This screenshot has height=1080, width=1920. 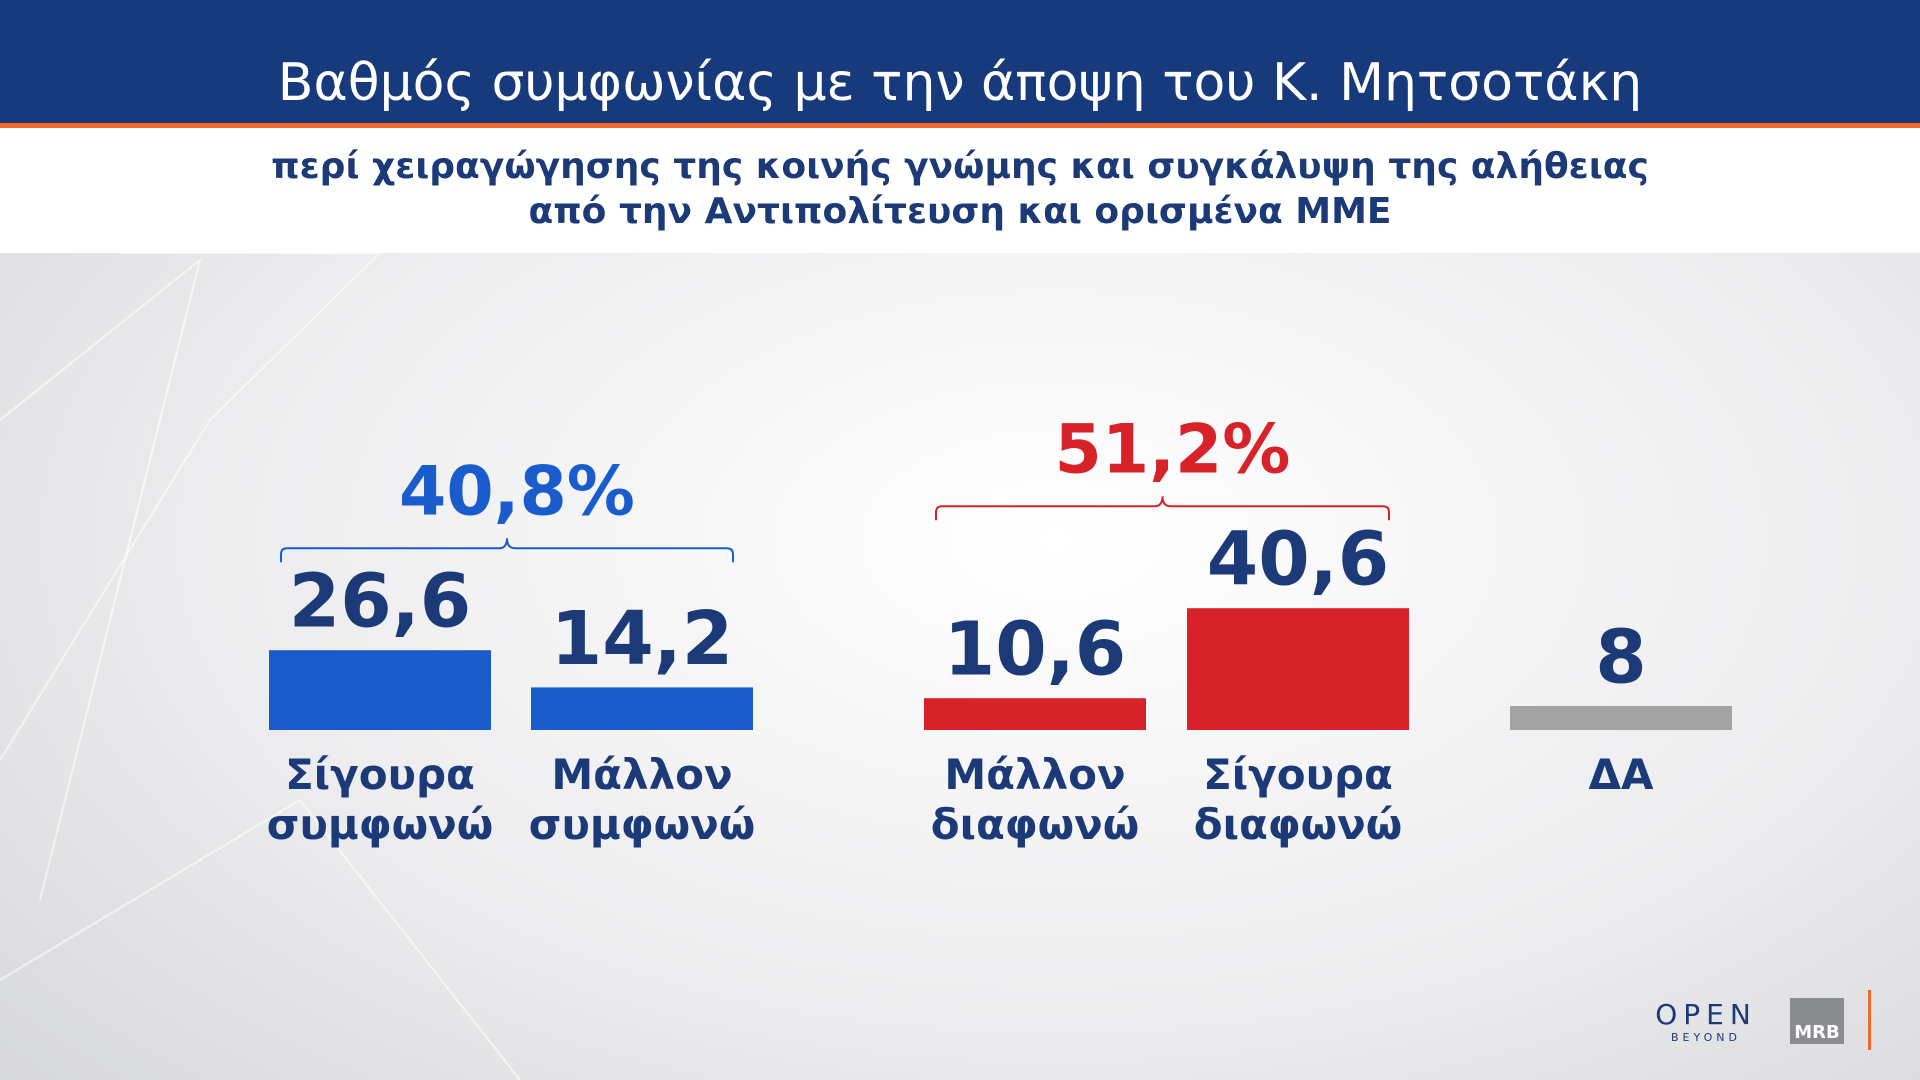 I want to click on subtitle-band, so click(x=960, y=190).